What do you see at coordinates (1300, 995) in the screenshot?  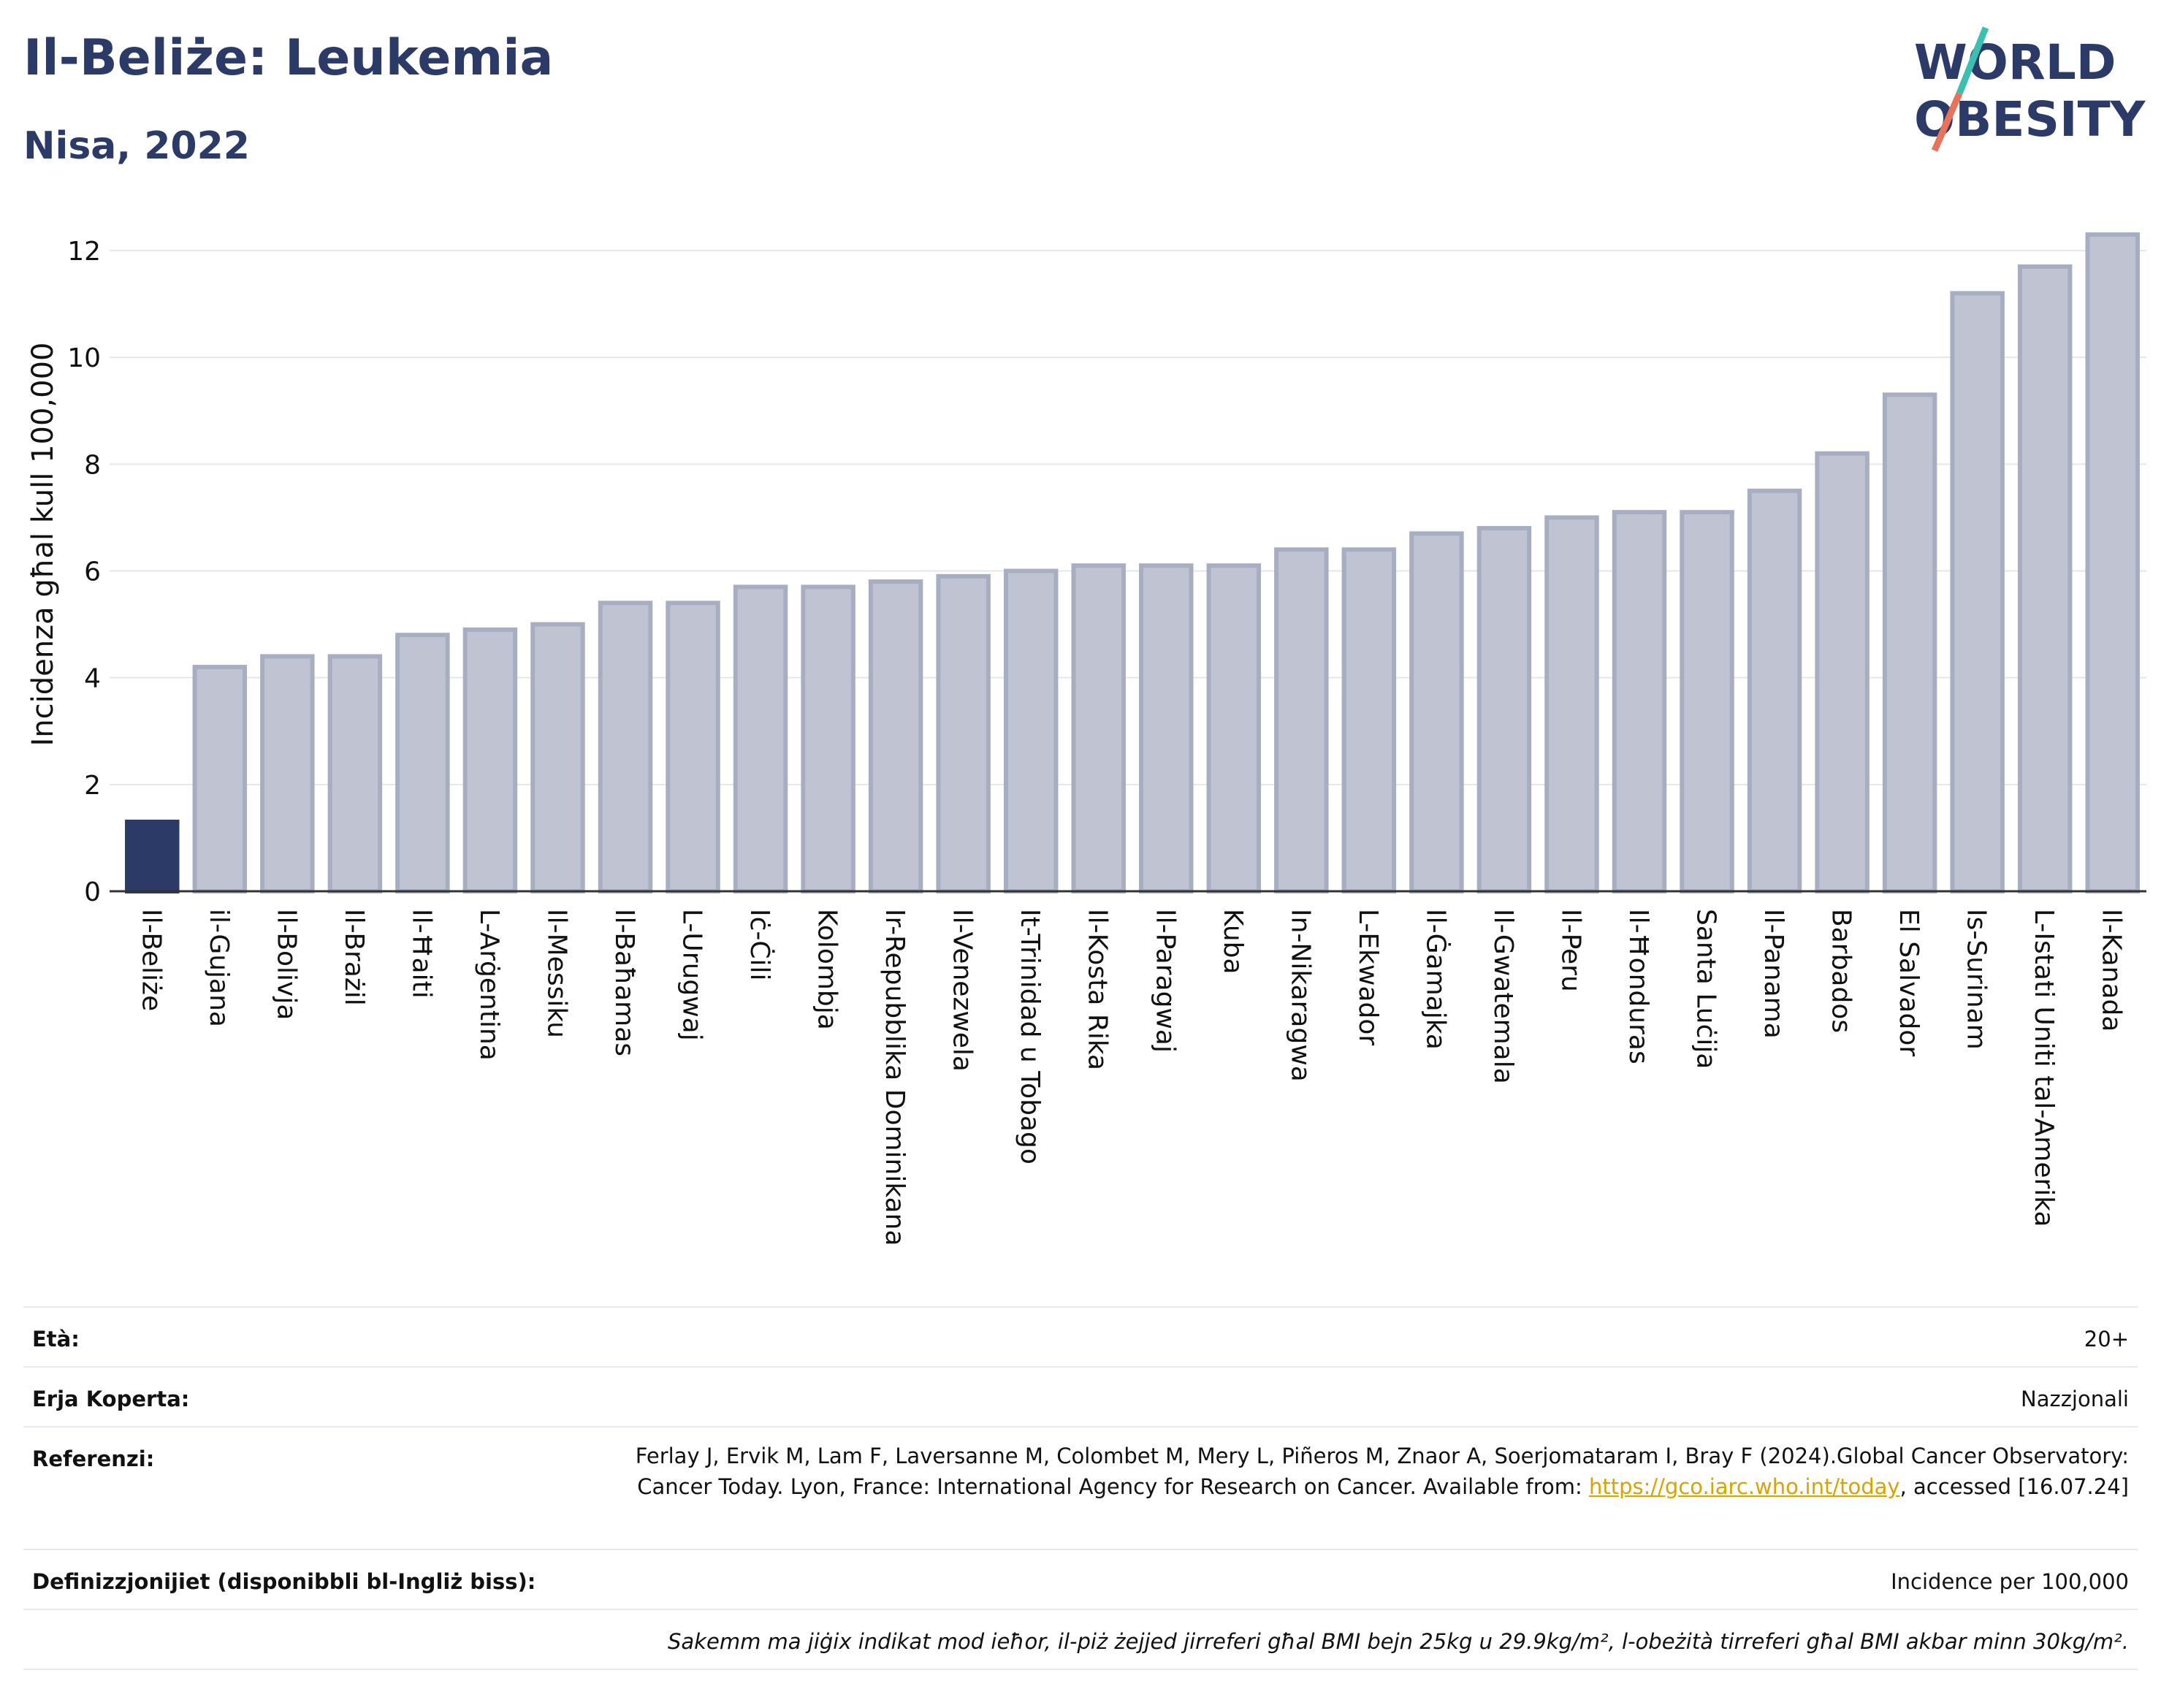 I see `x-tick-label: In-Nikaragwa` at bounding box center [1300, 995].